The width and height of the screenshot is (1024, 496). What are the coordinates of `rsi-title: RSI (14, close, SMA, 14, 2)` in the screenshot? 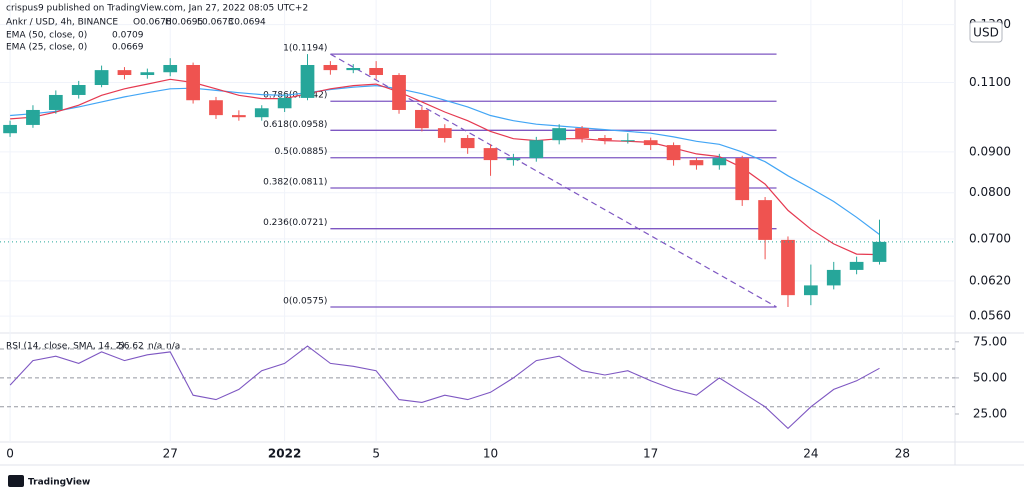 It's located at (65, 347).